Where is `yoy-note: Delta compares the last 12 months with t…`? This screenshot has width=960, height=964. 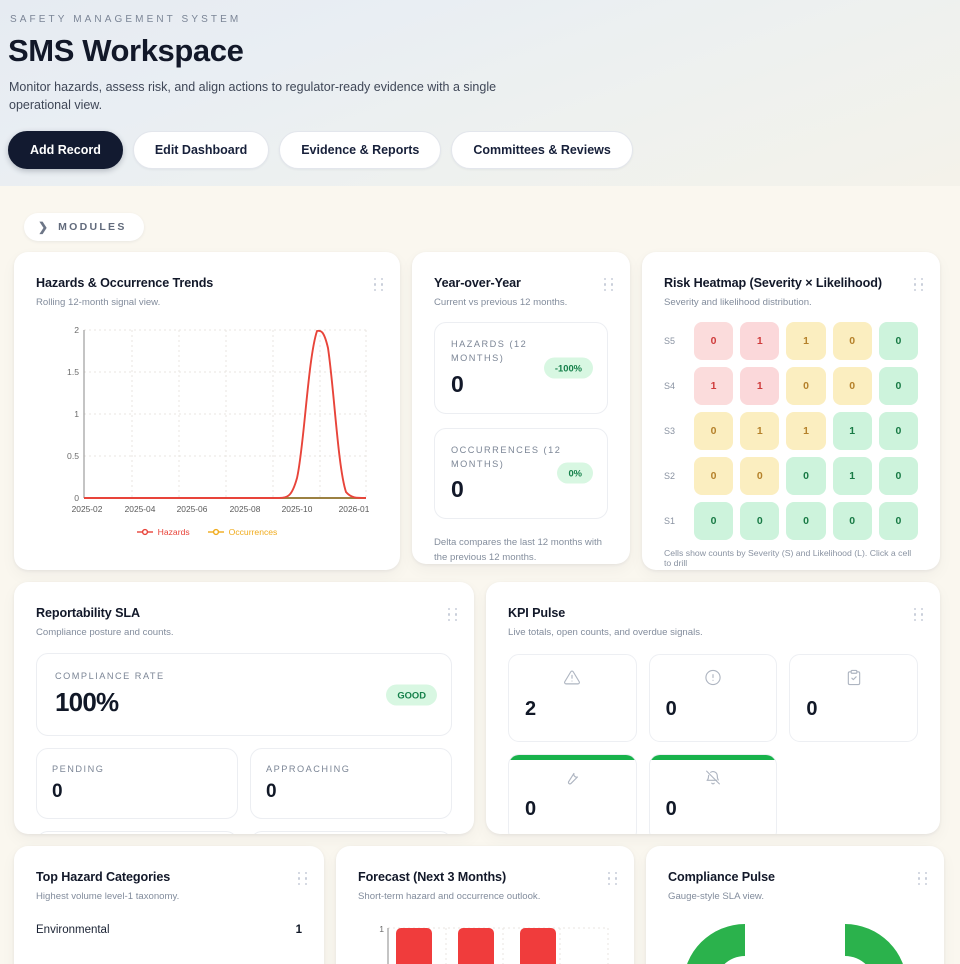
yoy-note: Delta compares the last 12 months with t… is located at coordinates (518, 550).